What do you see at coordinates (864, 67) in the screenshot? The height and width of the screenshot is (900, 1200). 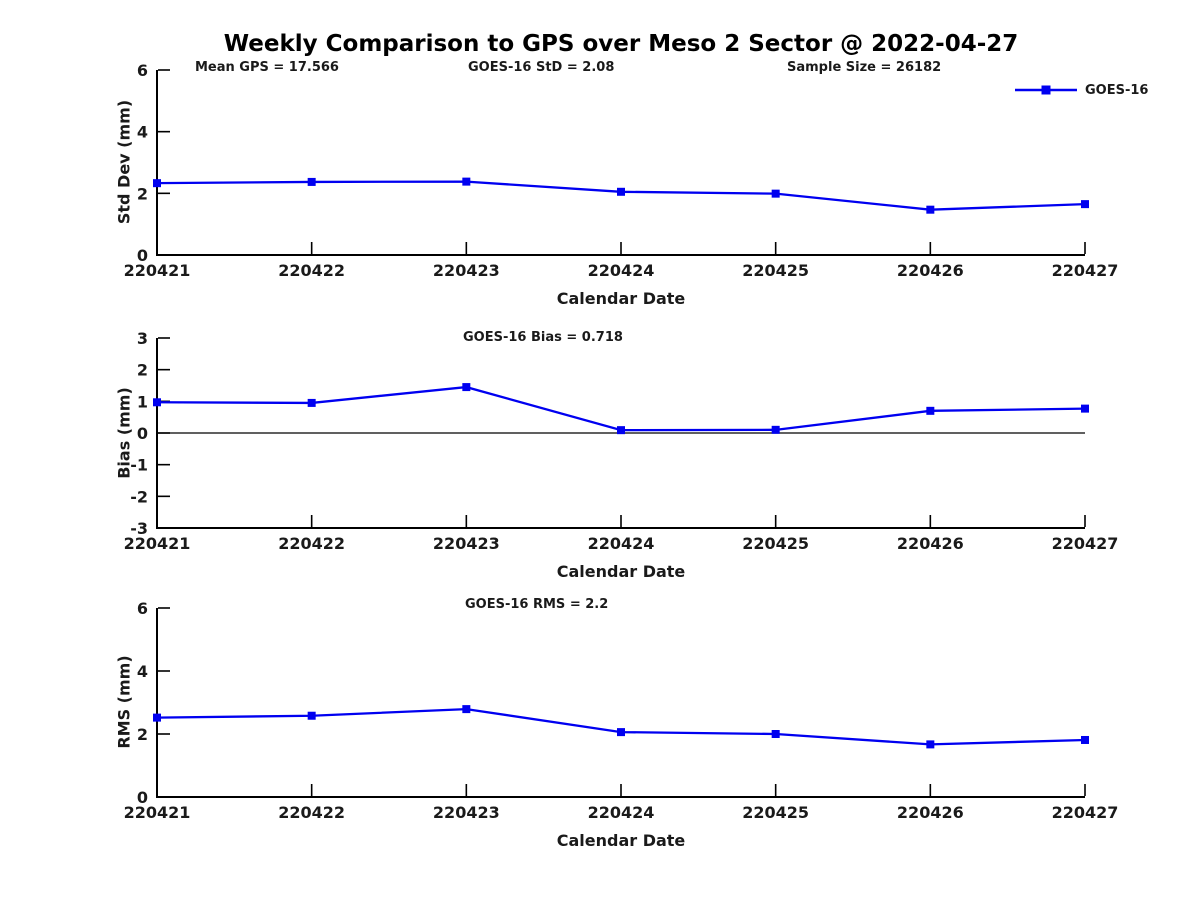 I see `annotation-sample-size: Sample Size = 26182` at bounding box center [864, 67].